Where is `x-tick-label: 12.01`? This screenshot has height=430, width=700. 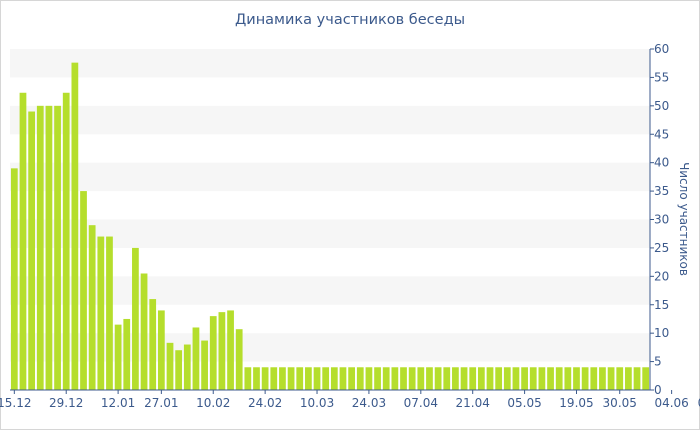
x-tick-label: 12.01 is located at coordinates (118, 403).